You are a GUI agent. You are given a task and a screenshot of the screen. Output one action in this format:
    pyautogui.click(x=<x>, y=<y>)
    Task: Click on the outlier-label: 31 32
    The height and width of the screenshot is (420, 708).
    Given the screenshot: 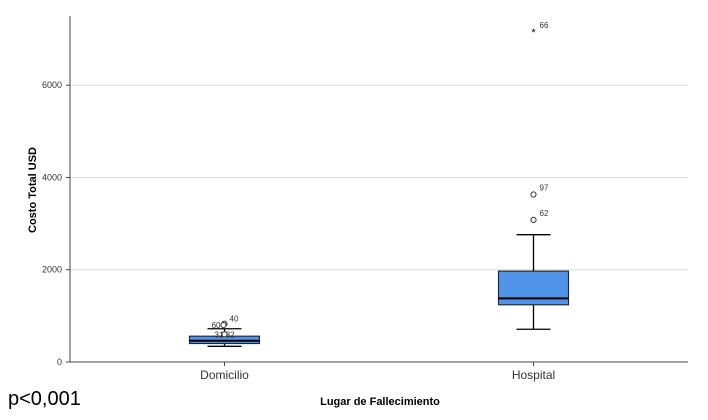 What is the action you would take?
    pyautogui.click(x=225, y=334)
    